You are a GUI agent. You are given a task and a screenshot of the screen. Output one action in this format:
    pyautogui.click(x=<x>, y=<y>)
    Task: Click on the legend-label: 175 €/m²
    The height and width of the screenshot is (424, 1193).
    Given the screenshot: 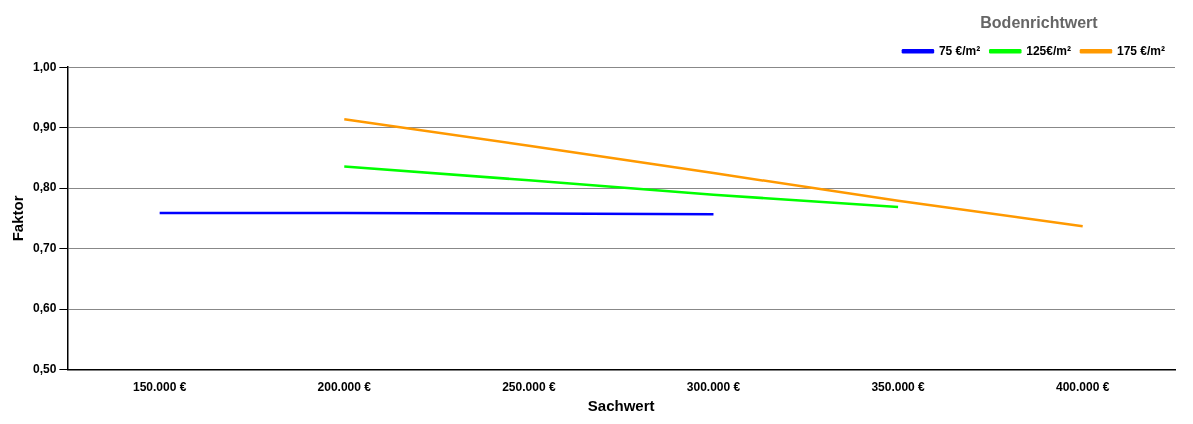 What is the action you would take?
    pyautogui.click(x=1140, y=50)
    